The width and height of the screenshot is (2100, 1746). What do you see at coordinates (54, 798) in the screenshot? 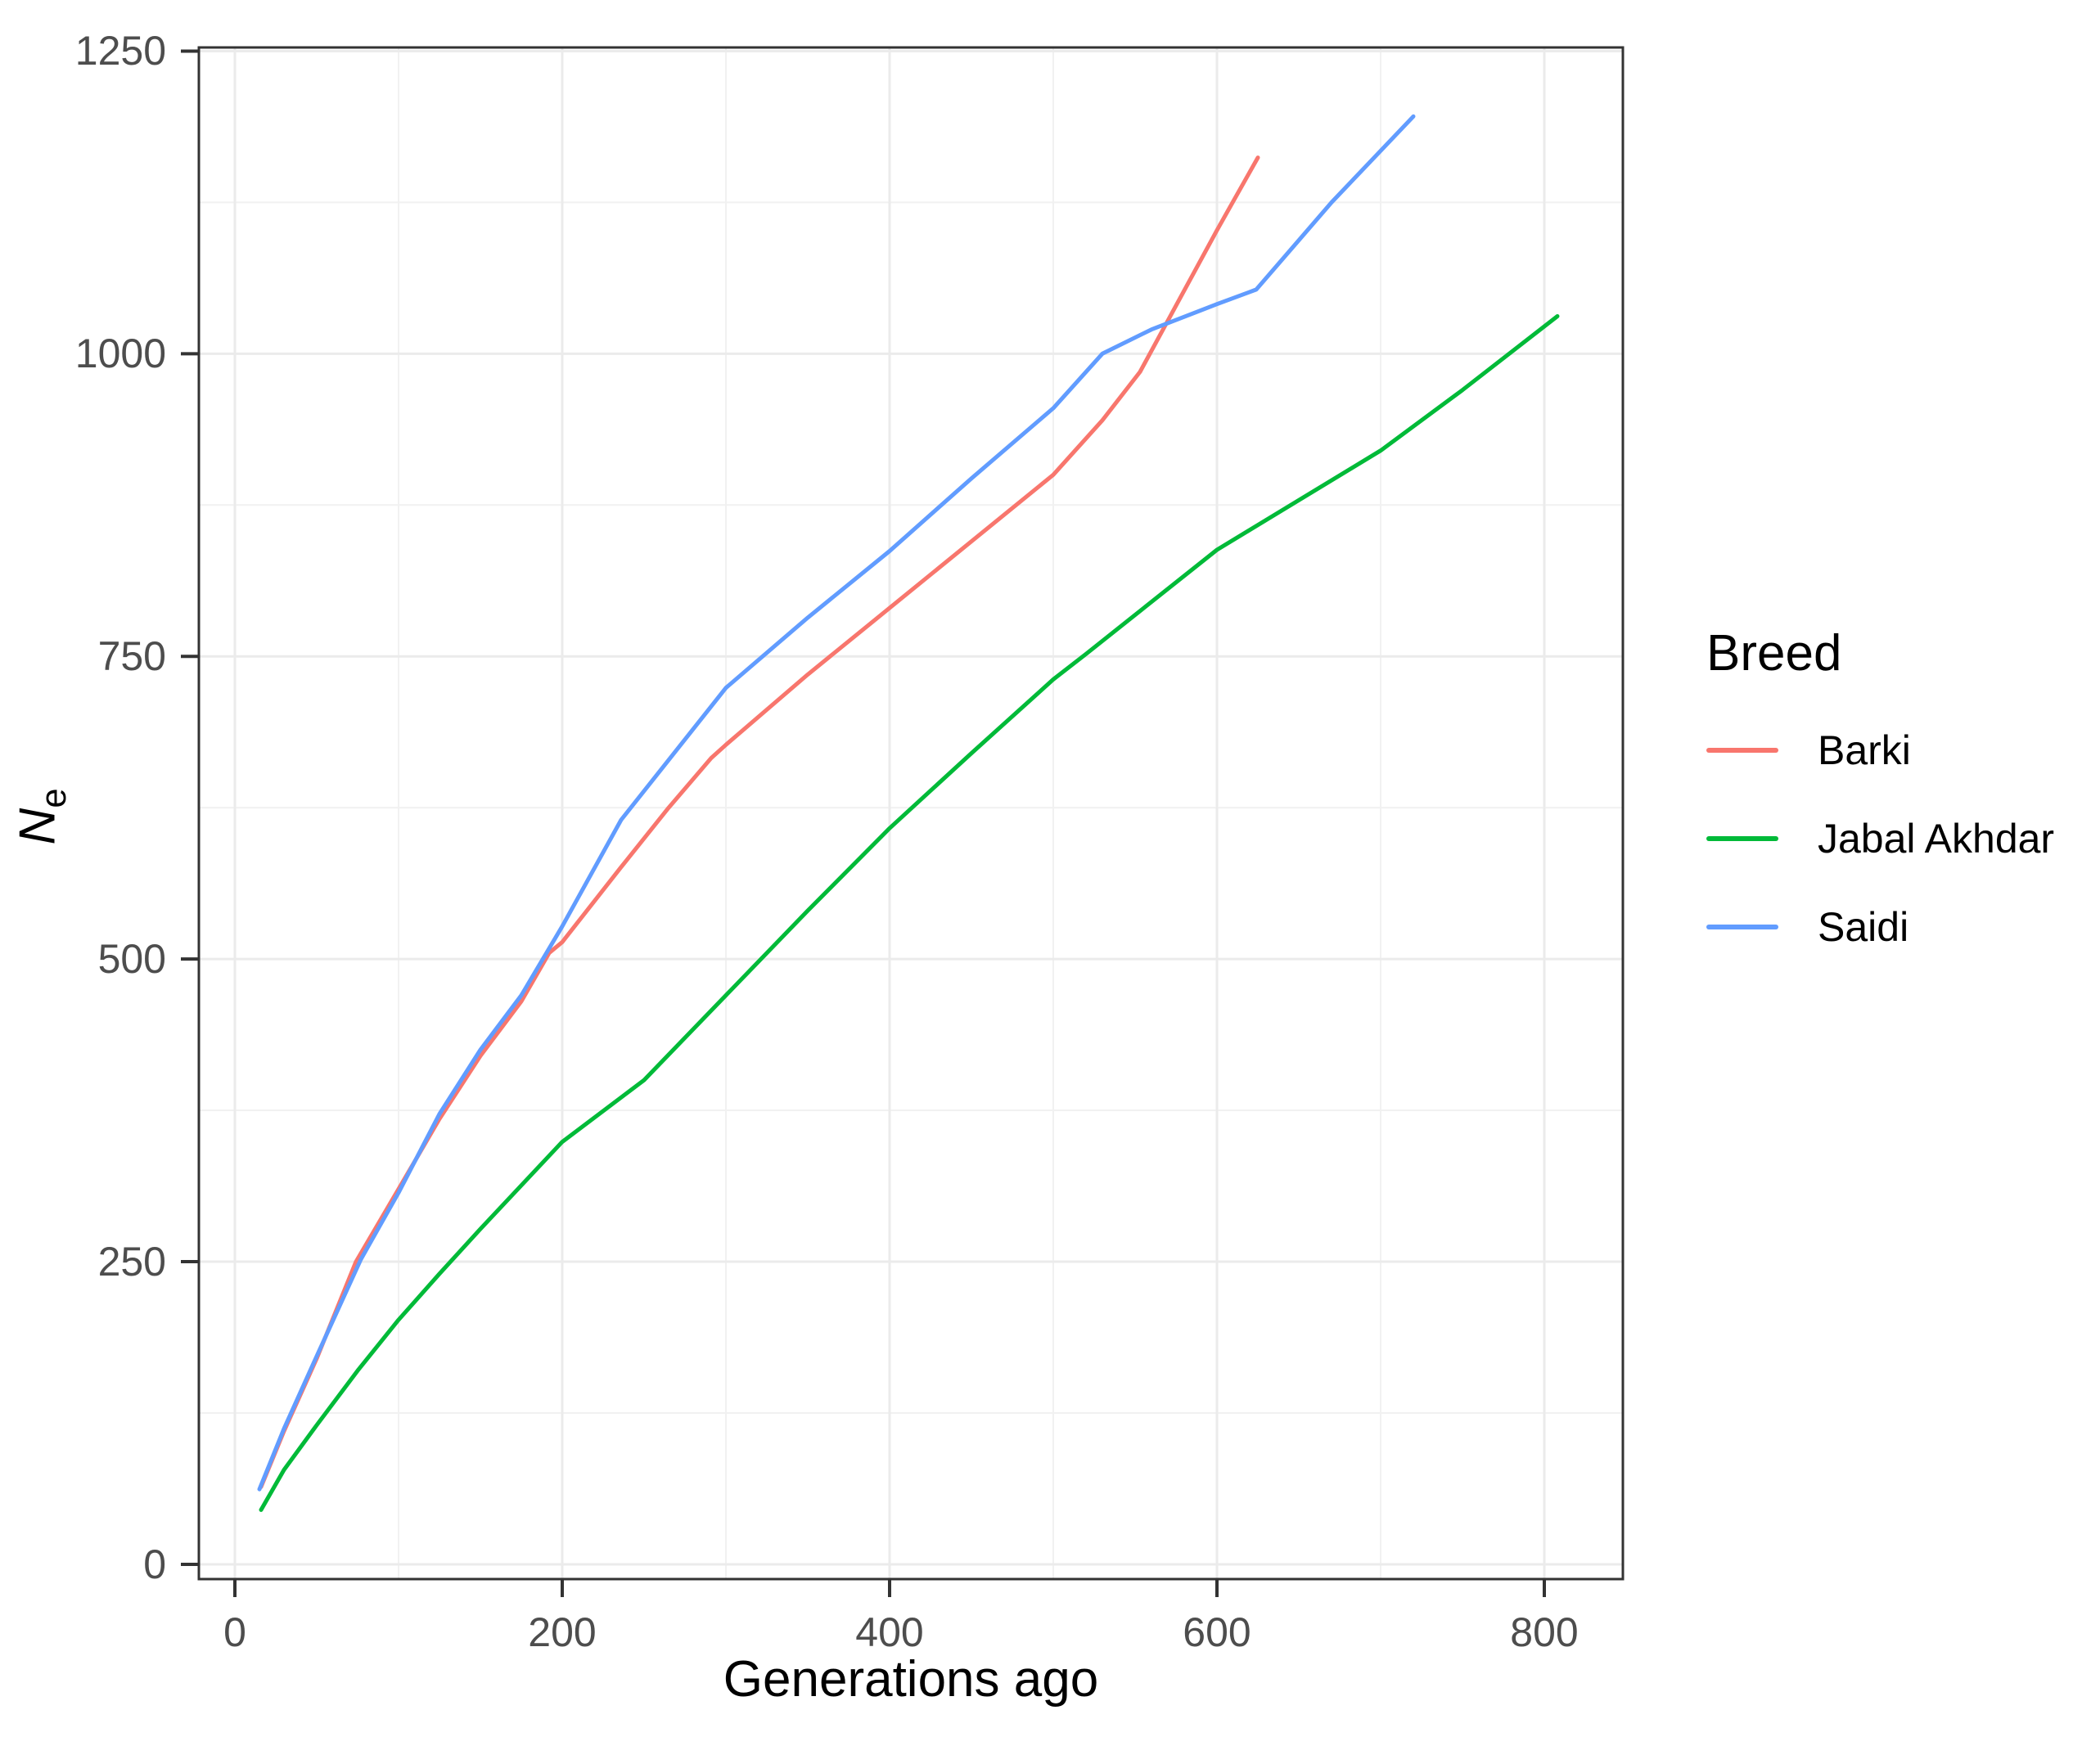
I see `y-axis-title-sub: e` at bounding box center [54, 798].